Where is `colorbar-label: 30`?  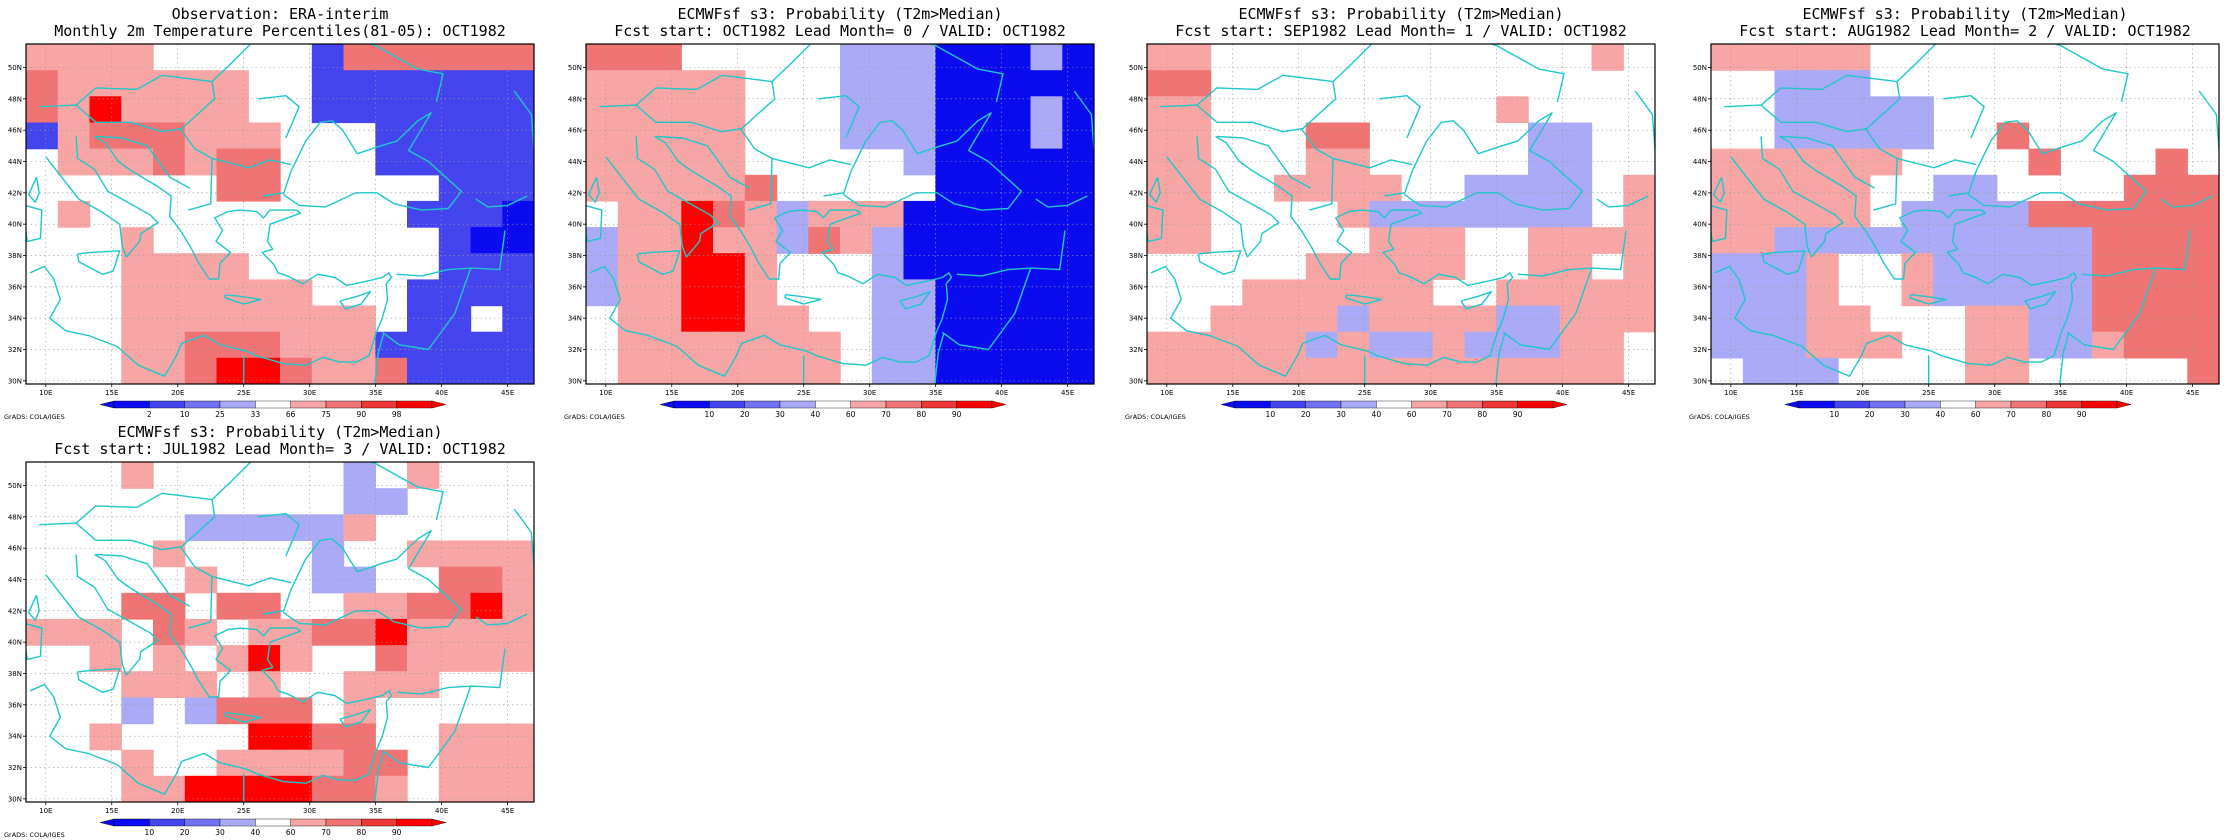 colorbar-label: 30 is located at coordinates (220, 832).